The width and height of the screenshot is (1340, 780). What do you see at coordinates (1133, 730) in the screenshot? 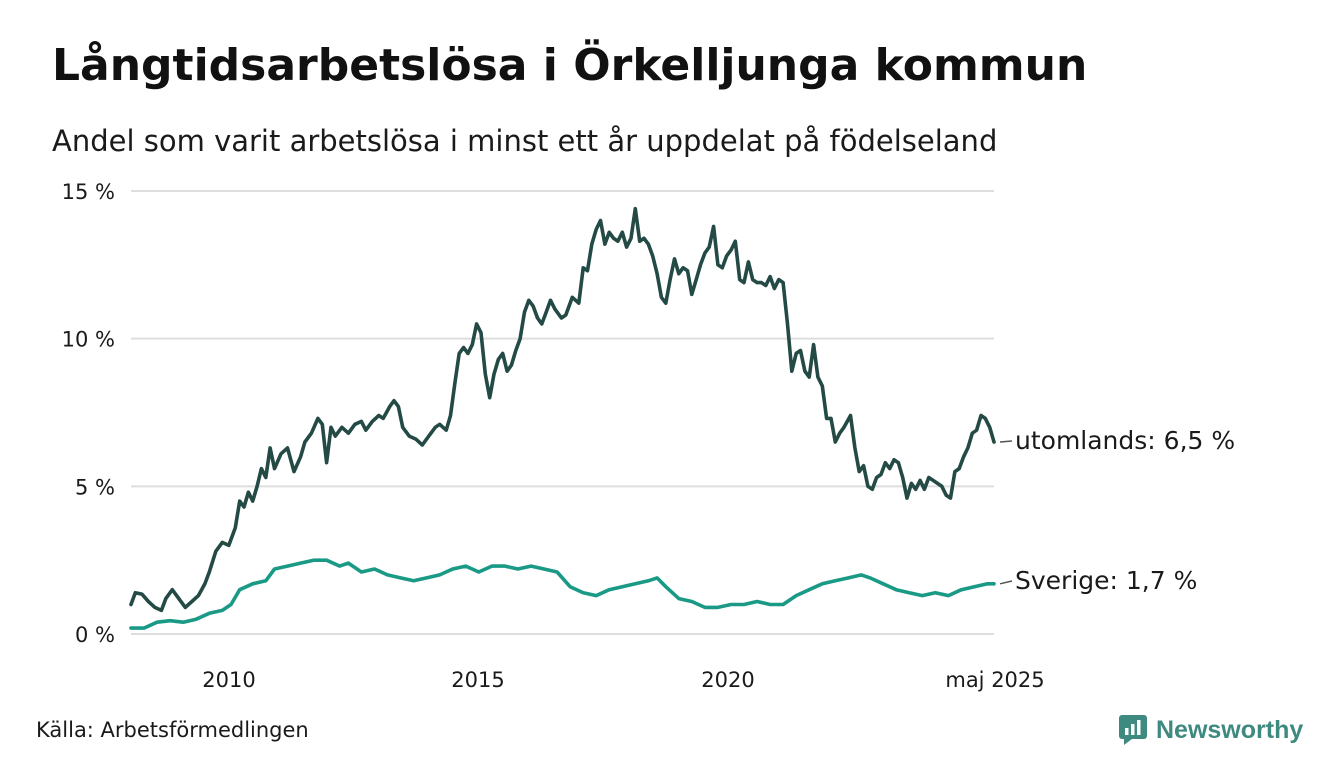
I see `newsworthy-icon` at bounding box center [1133, 730].